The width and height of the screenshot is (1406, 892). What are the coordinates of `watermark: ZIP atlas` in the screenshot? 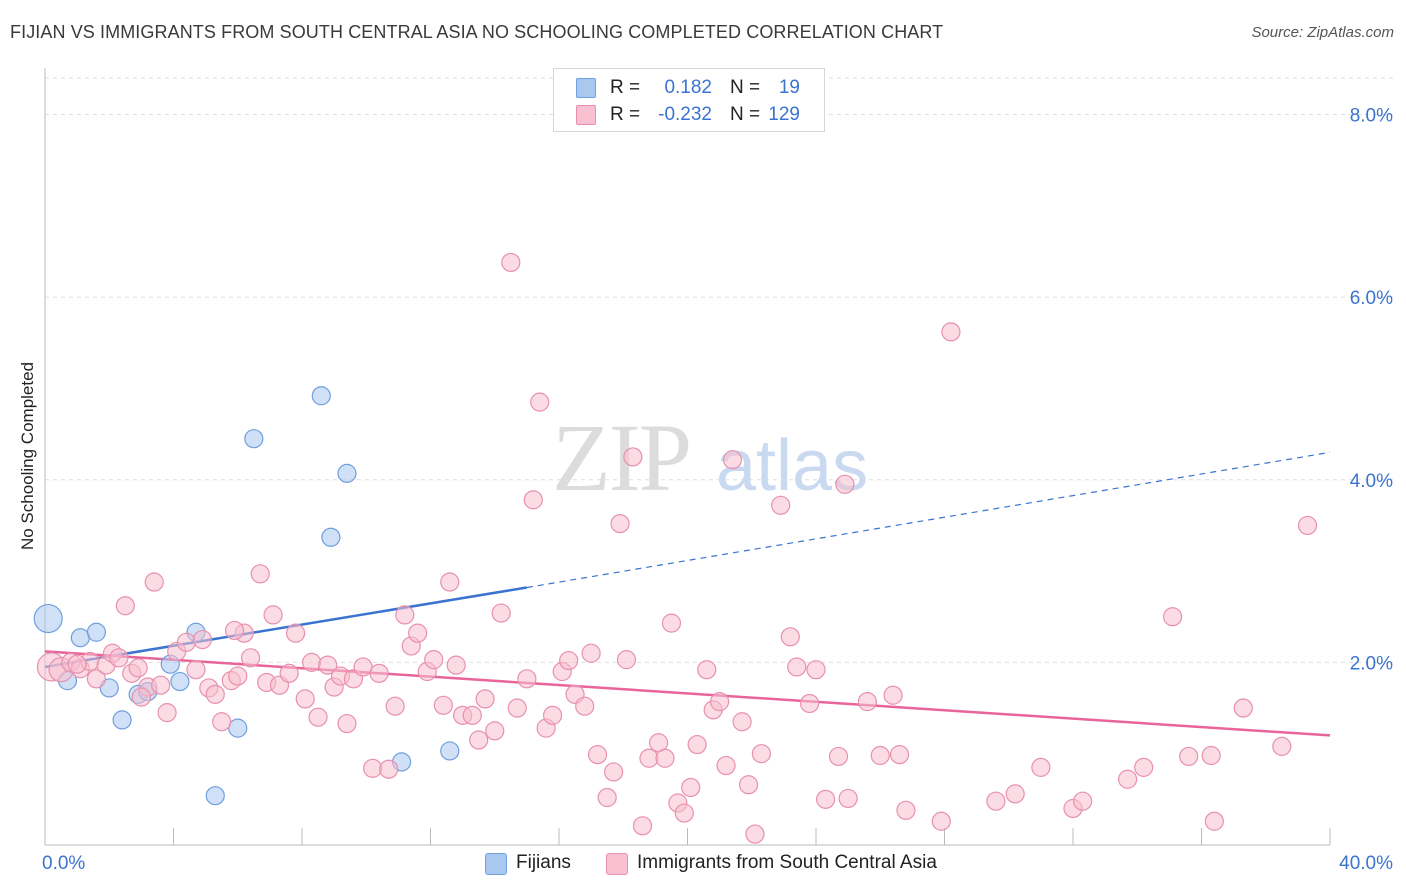 It's located at (710, 457).